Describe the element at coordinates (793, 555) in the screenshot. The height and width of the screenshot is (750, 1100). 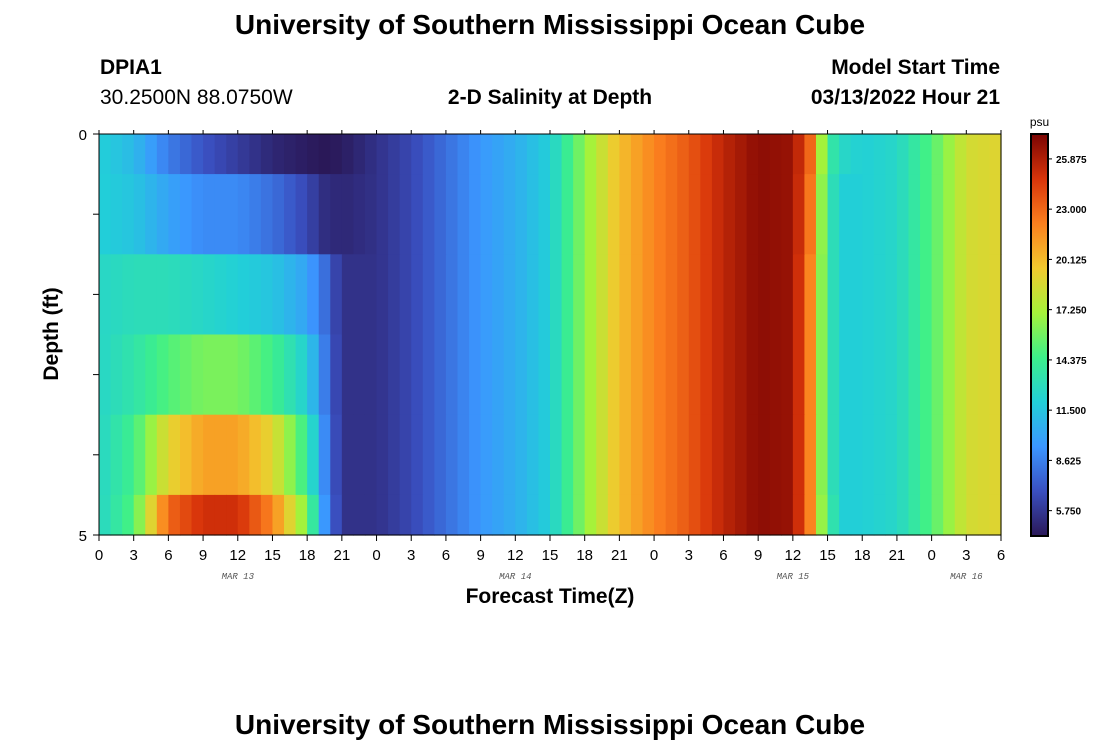
I see `x-tick-label: 12` at that location.